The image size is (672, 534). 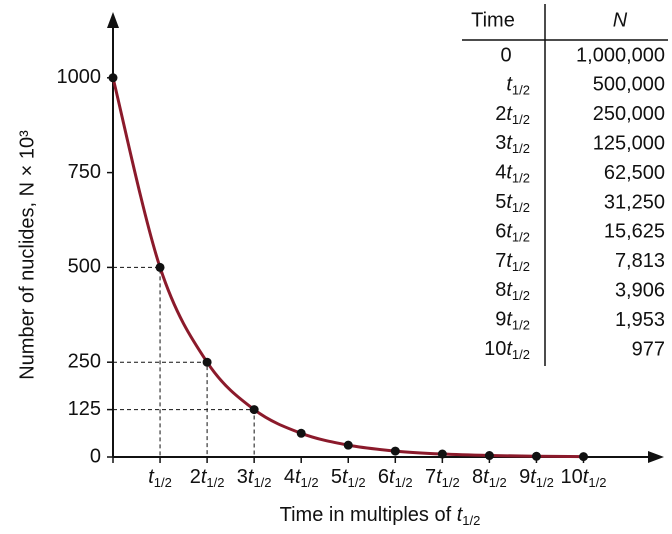 What do you see at coordinates (301, 478) in the screenshot?
I see `x-tick-label: 4t1/2` at bounding box center [301, 478].